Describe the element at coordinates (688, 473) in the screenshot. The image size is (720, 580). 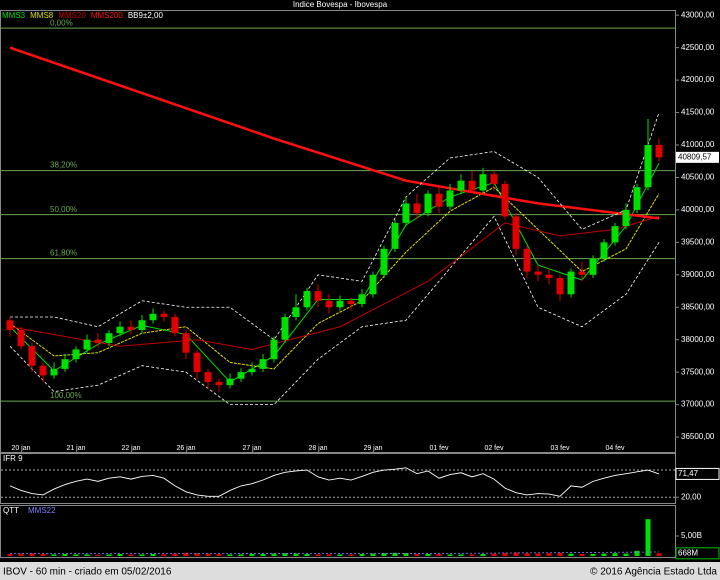
I see `last-value-label: 71,47` at that location.